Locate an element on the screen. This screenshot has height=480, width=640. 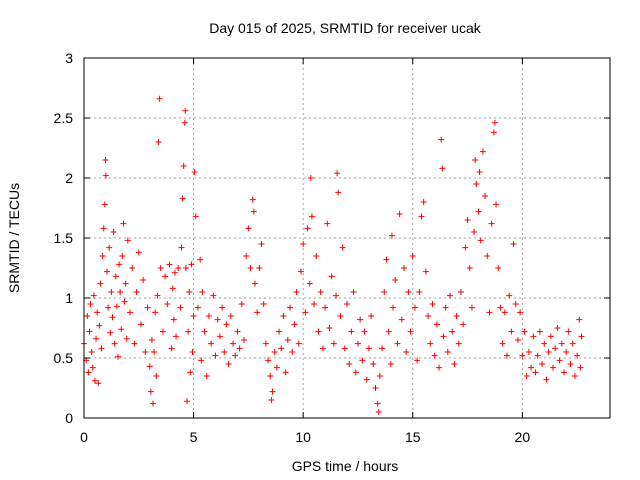
y-tick-label: 2.5 is located at coordinates (64, 118).